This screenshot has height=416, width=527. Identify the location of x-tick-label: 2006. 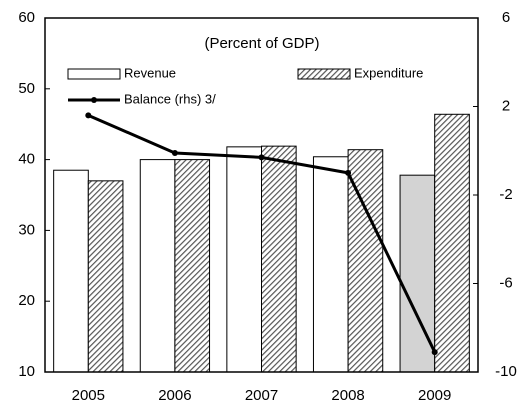
(174, 395).